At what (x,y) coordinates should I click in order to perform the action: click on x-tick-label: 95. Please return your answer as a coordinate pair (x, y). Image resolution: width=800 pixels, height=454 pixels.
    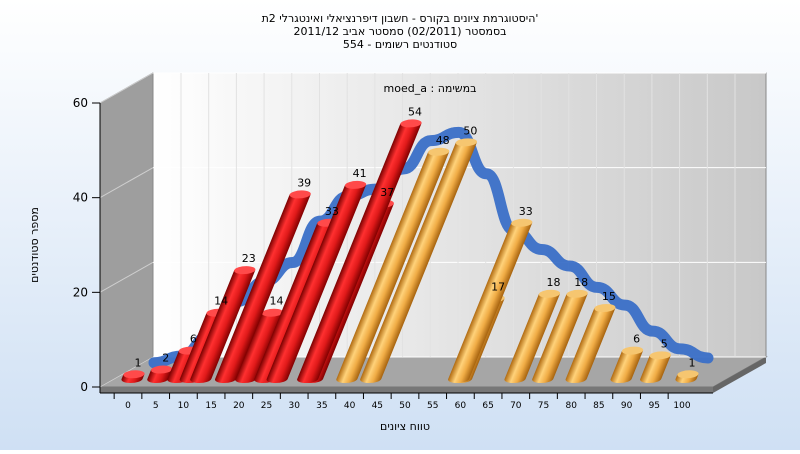
    Looking at the image, I should click on (654, 406).